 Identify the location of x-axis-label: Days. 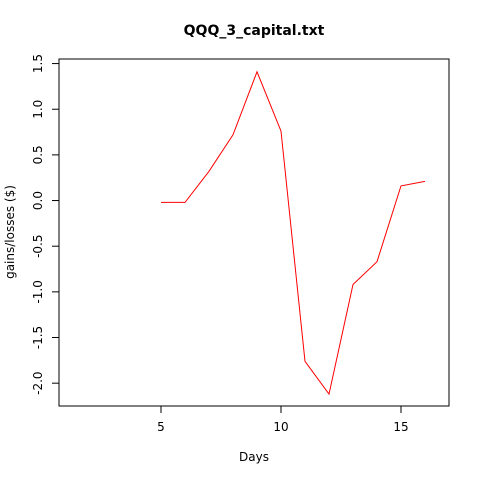
(254, 457).